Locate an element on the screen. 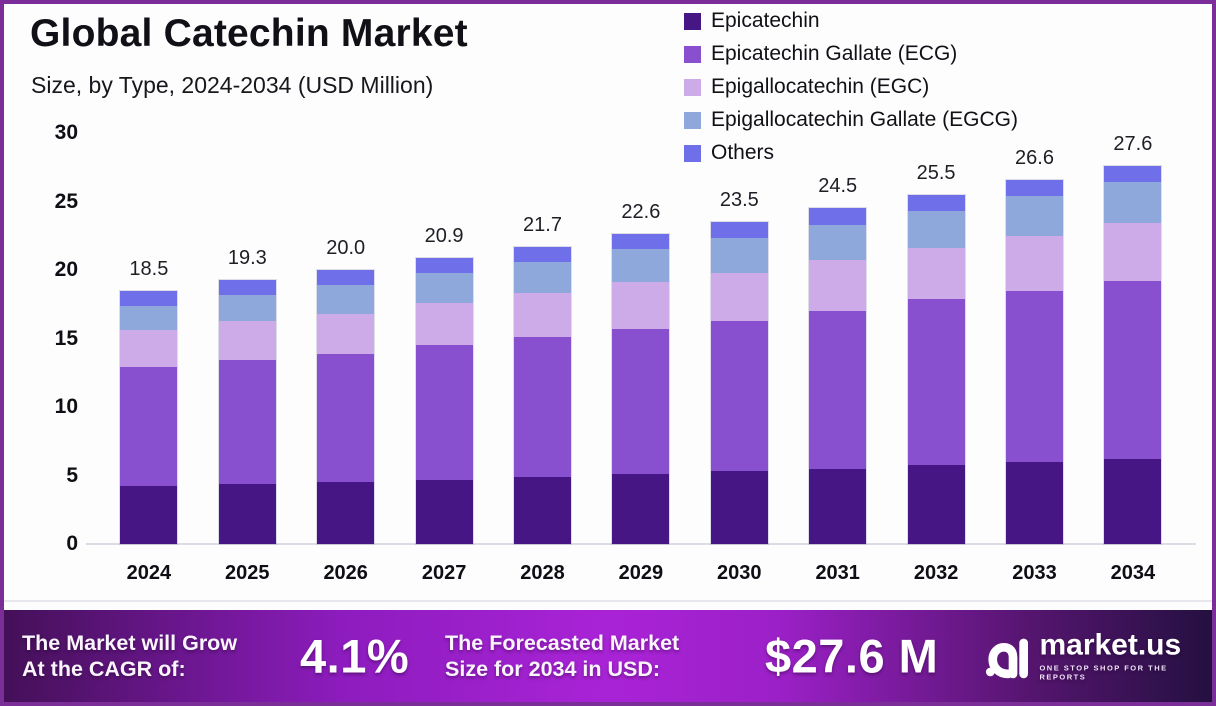  bar-2024 is located at coordinates (149, 417).